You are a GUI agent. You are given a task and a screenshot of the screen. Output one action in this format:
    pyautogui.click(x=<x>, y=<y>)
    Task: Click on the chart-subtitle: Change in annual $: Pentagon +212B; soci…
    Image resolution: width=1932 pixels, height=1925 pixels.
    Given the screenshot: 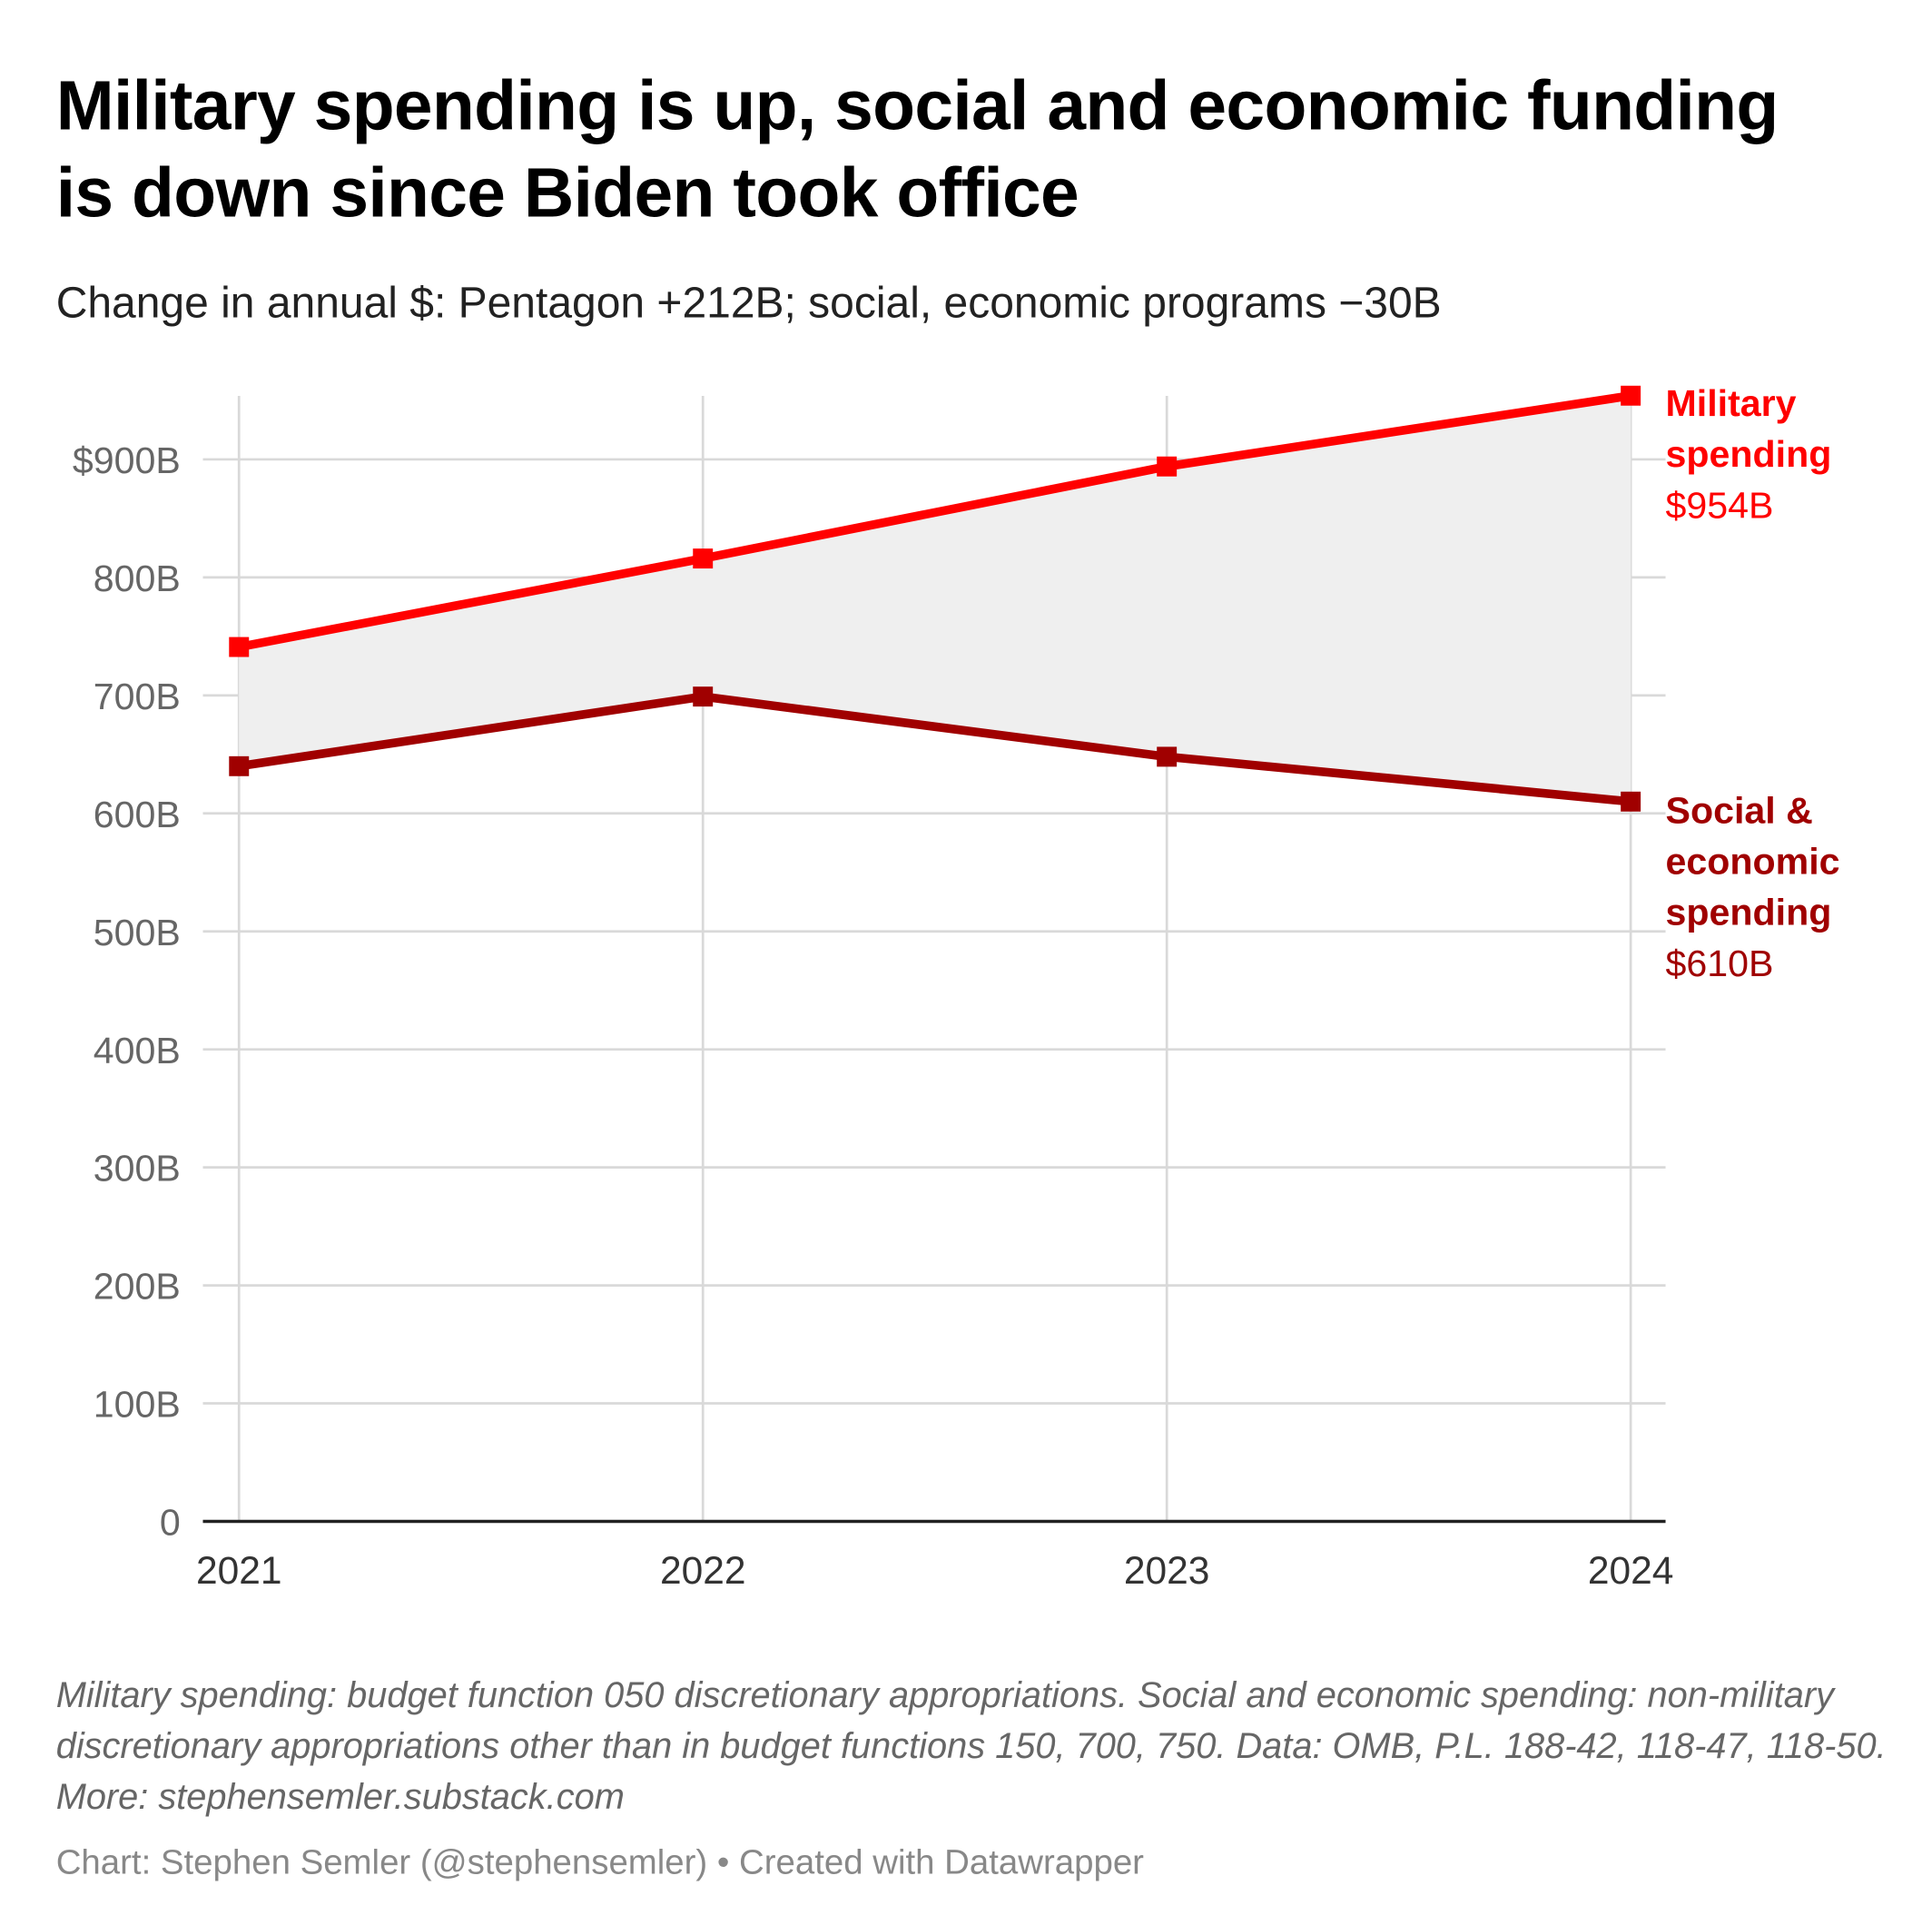 What is the action you would take?
    pyautogui.click(x=748, y=303)
    